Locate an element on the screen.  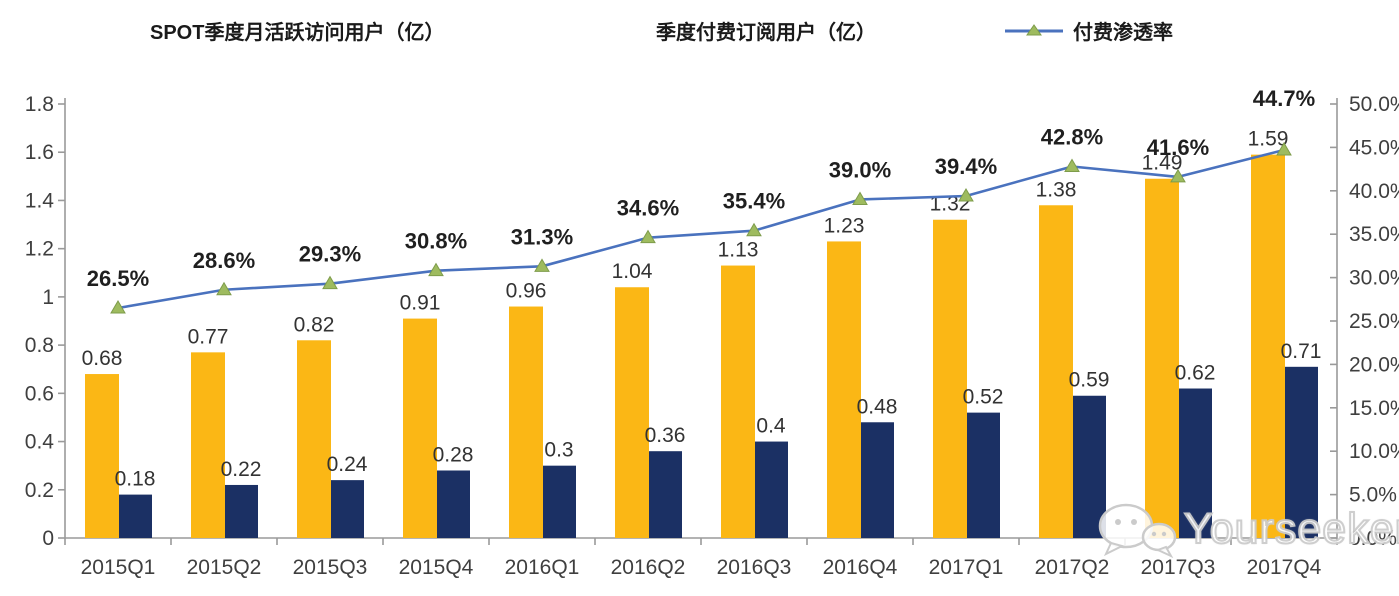
bar-subs-2015Q4 is located at coordinates (453, 504).